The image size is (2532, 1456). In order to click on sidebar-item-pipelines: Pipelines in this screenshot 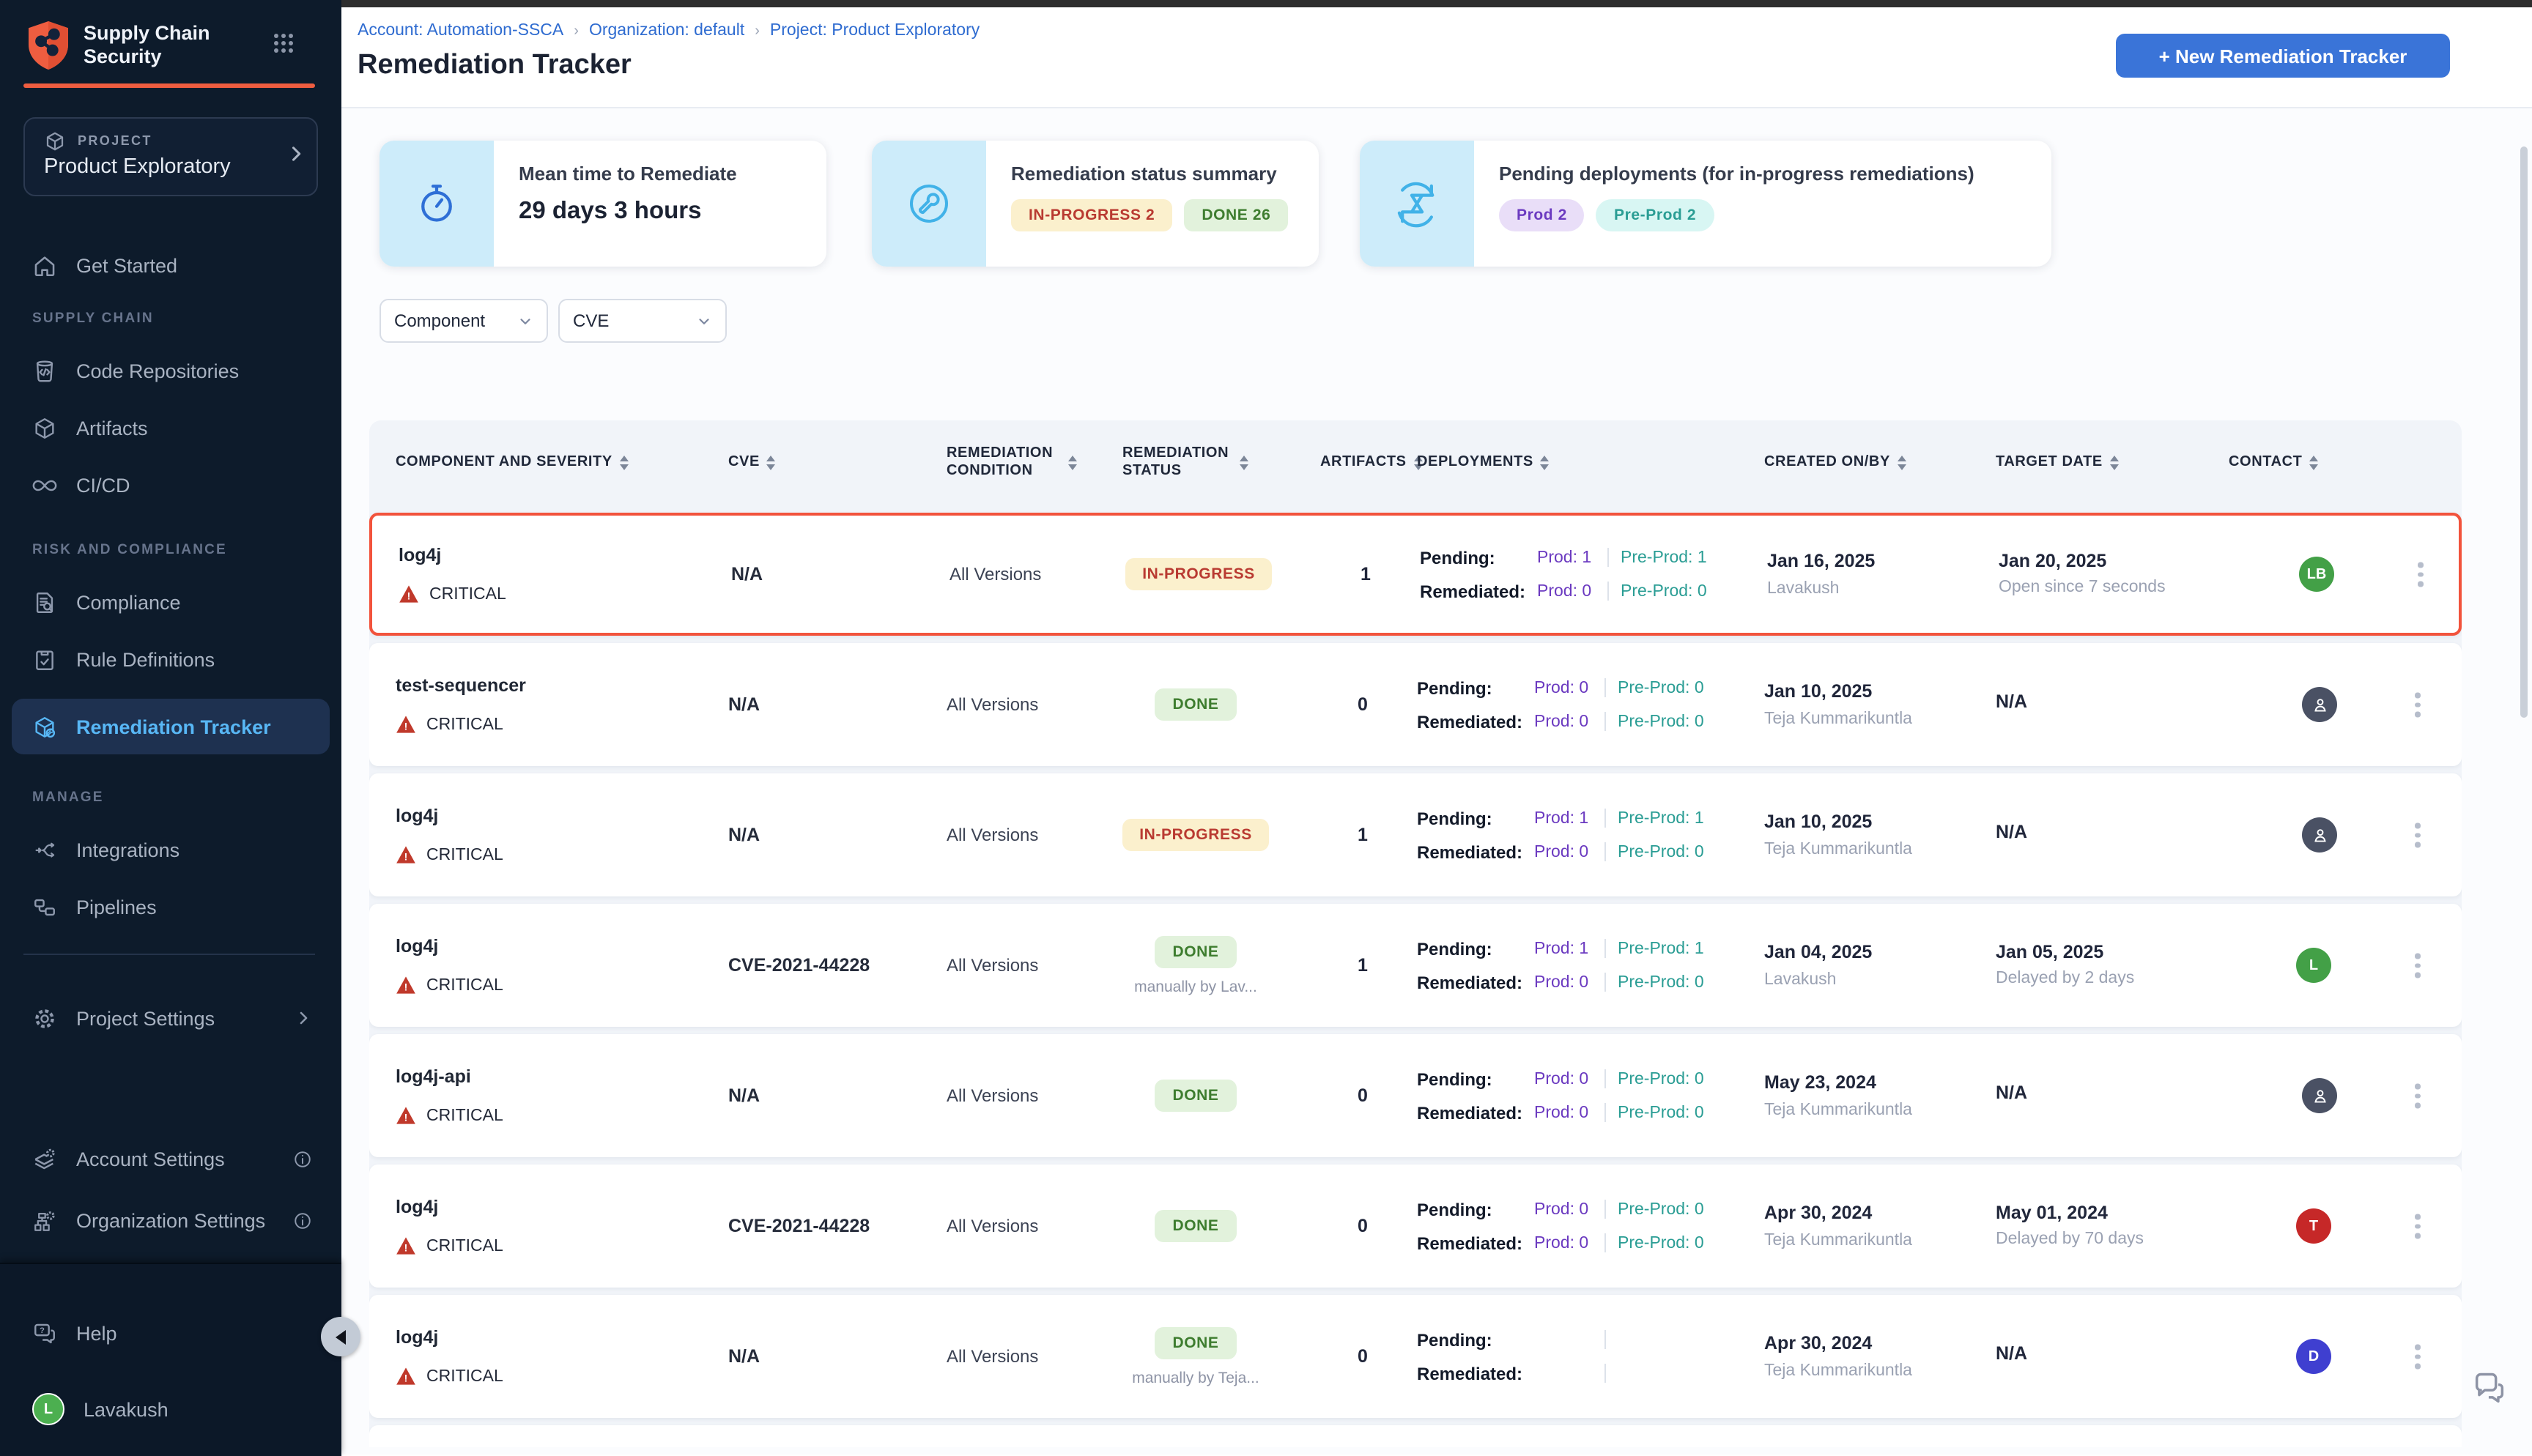, I will do `click(171, 907)`.